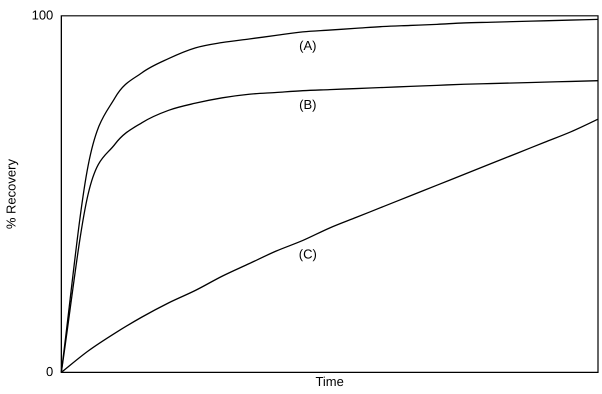  I want to click on annotation: (C), so click(307, 254).